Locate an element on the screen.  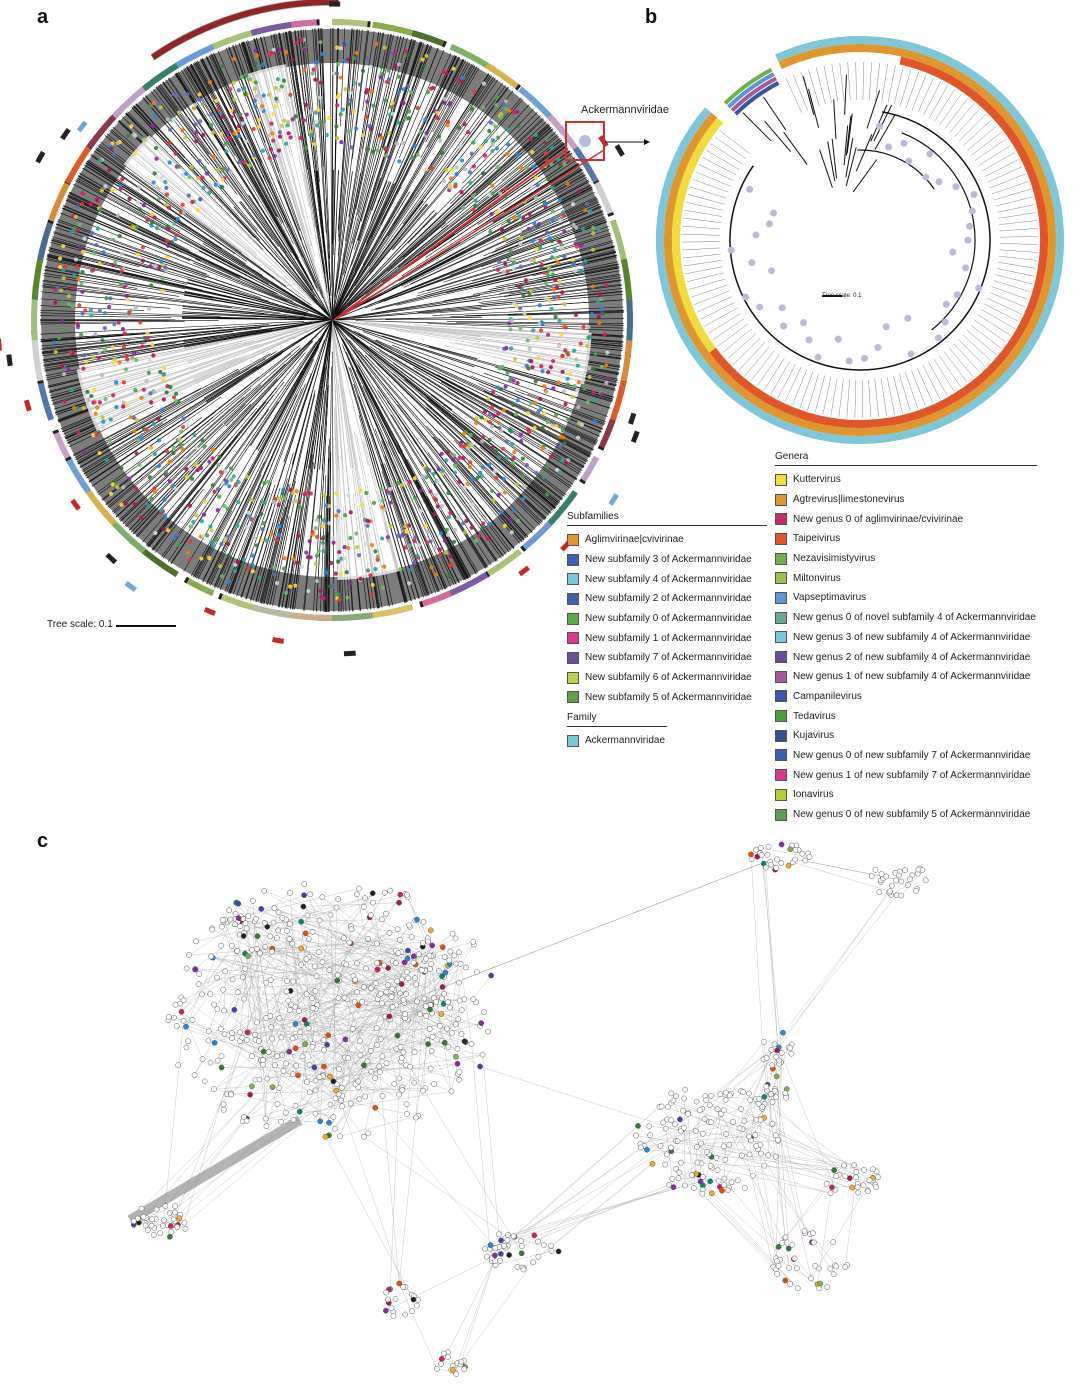
legend-label: New subfamily 1 of Ackermannviridae is located at coordinates (668, 638).